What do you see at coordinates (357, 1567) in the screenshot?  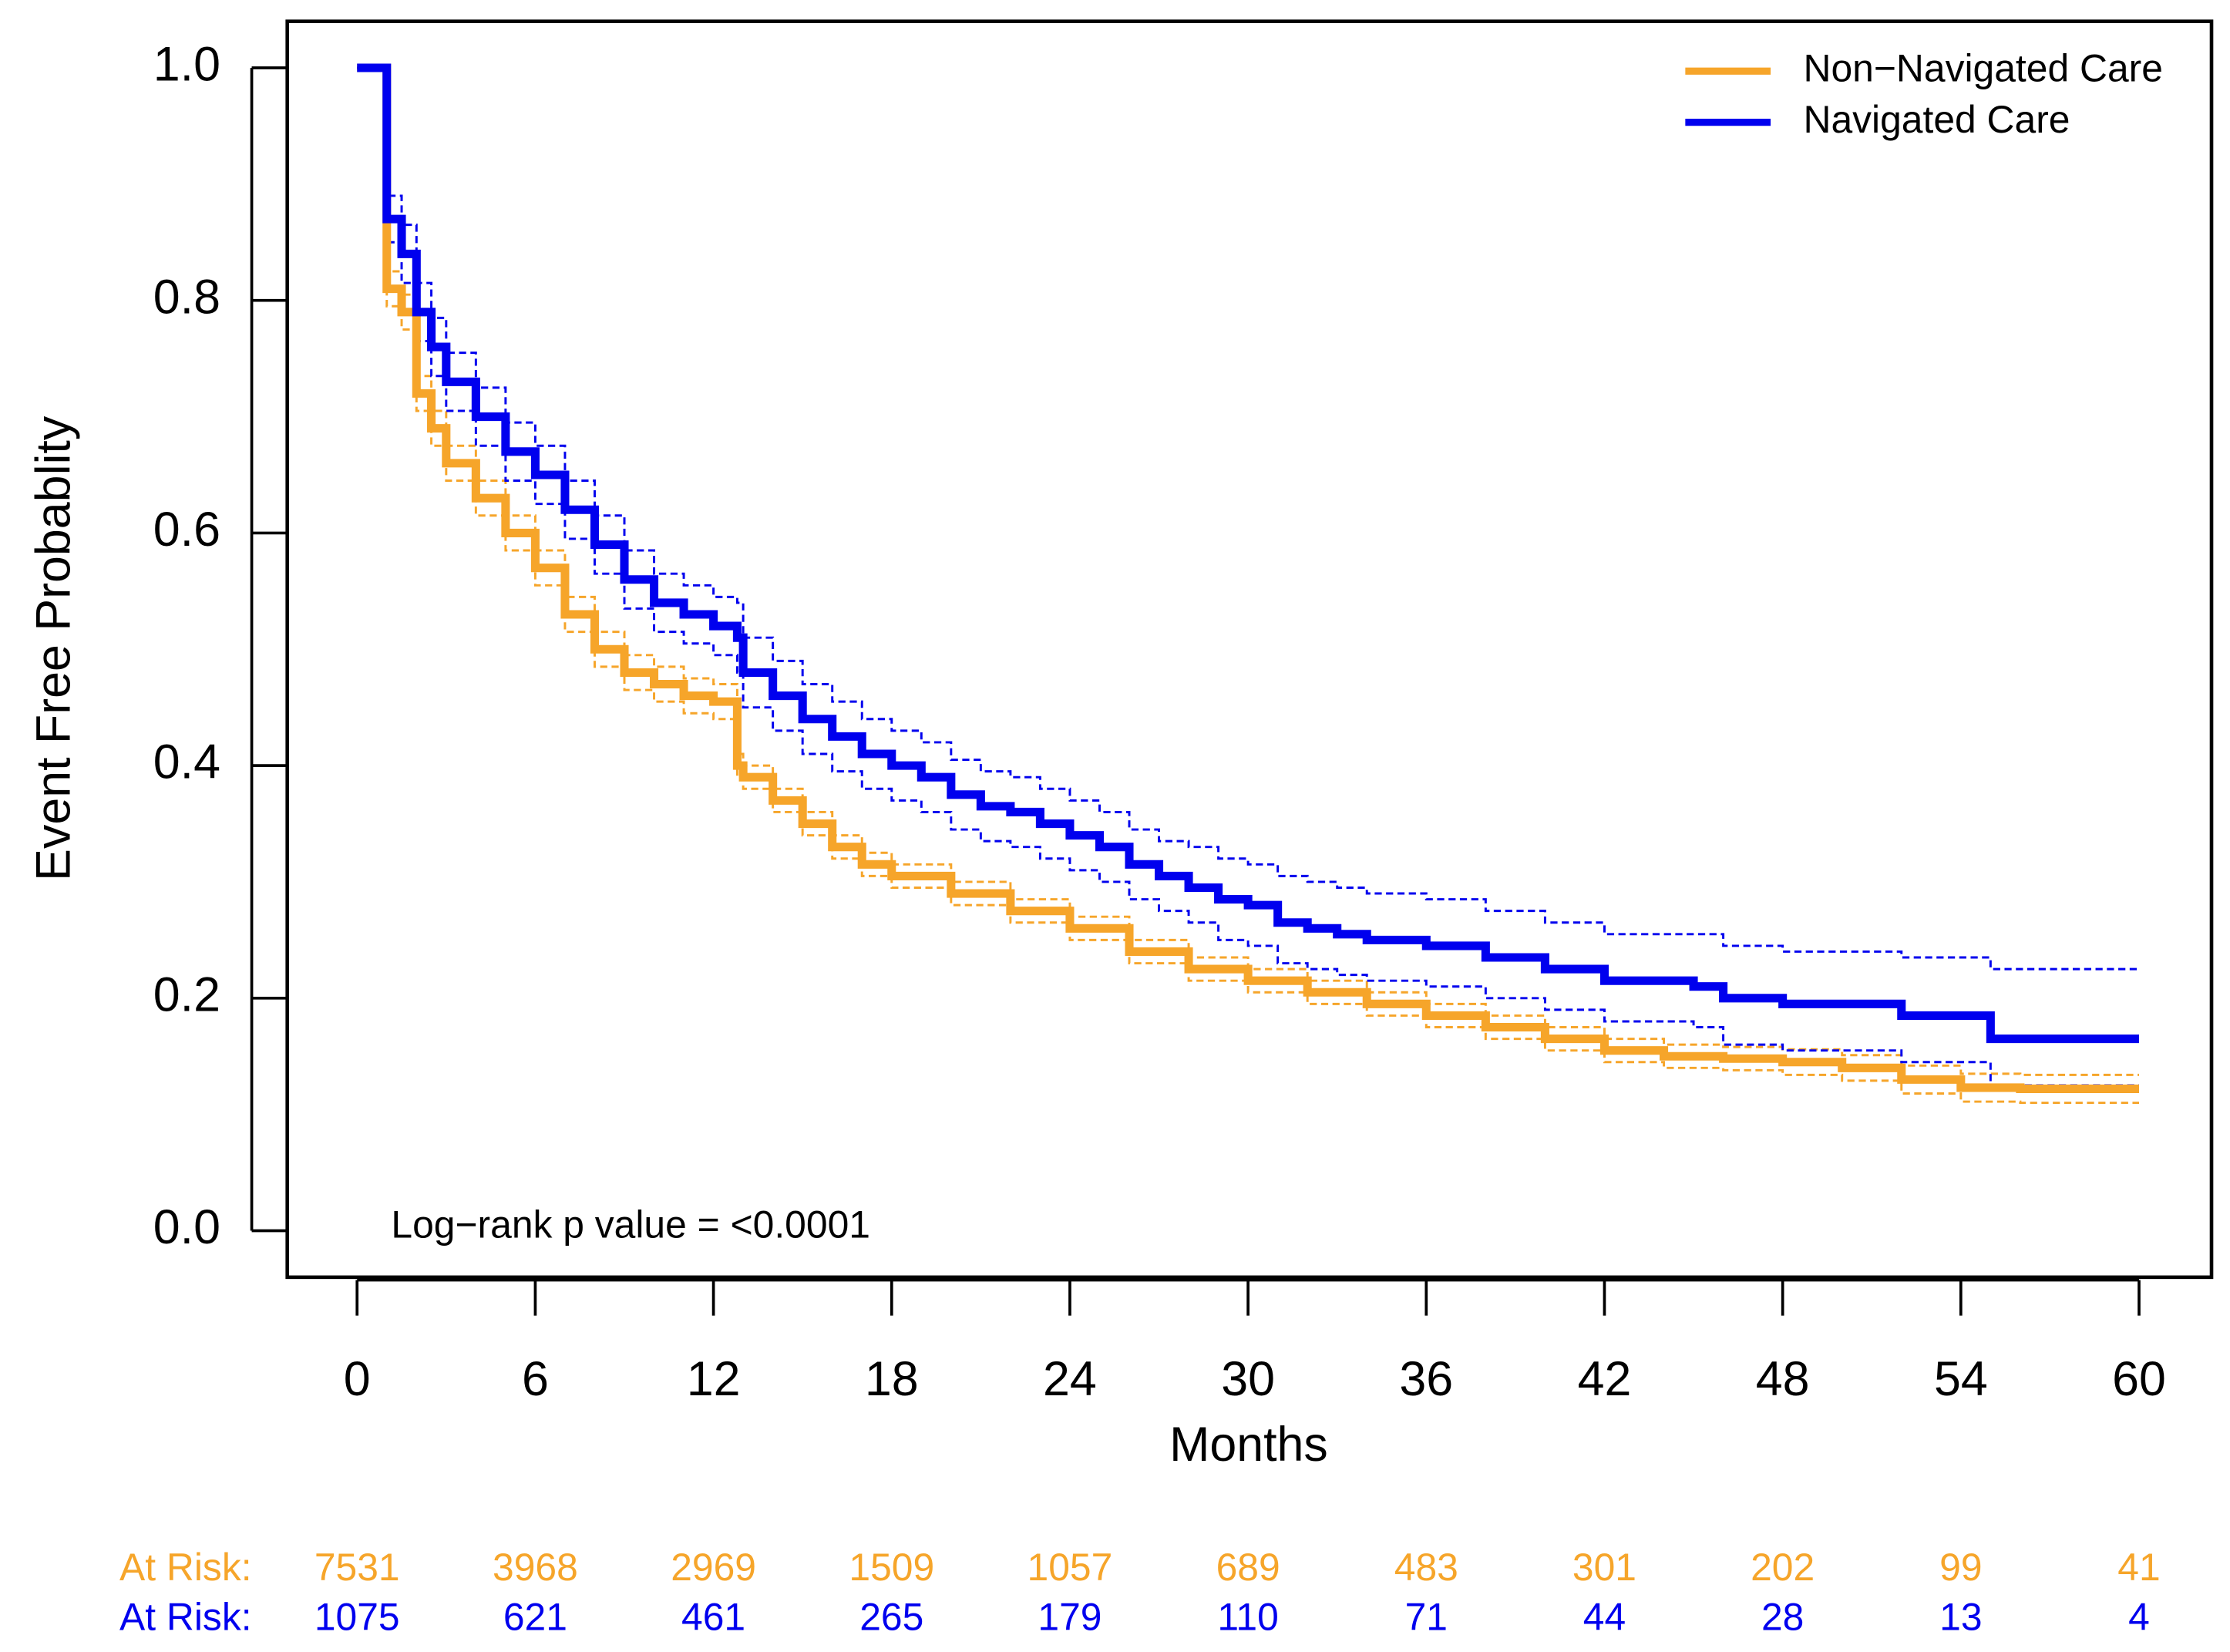 I see `at-risk-count: 7531` at bounding box center [357, 1567].